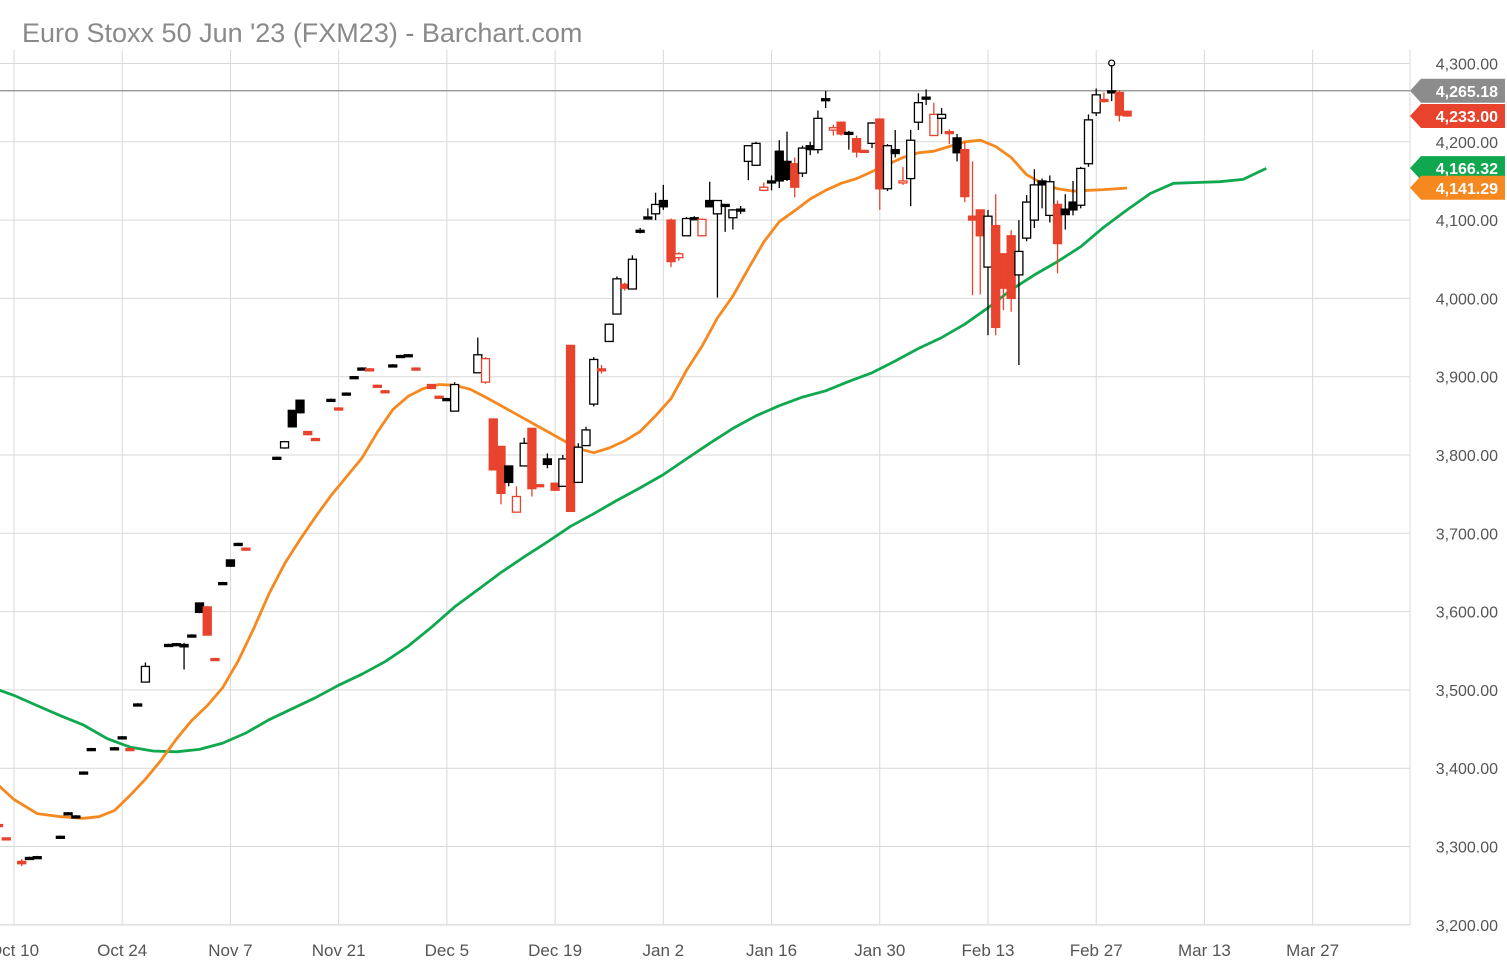 The height and width of the screenshot is (967, 1507). I want to click on price-badge: 4,233.00, so click(1457, 115).